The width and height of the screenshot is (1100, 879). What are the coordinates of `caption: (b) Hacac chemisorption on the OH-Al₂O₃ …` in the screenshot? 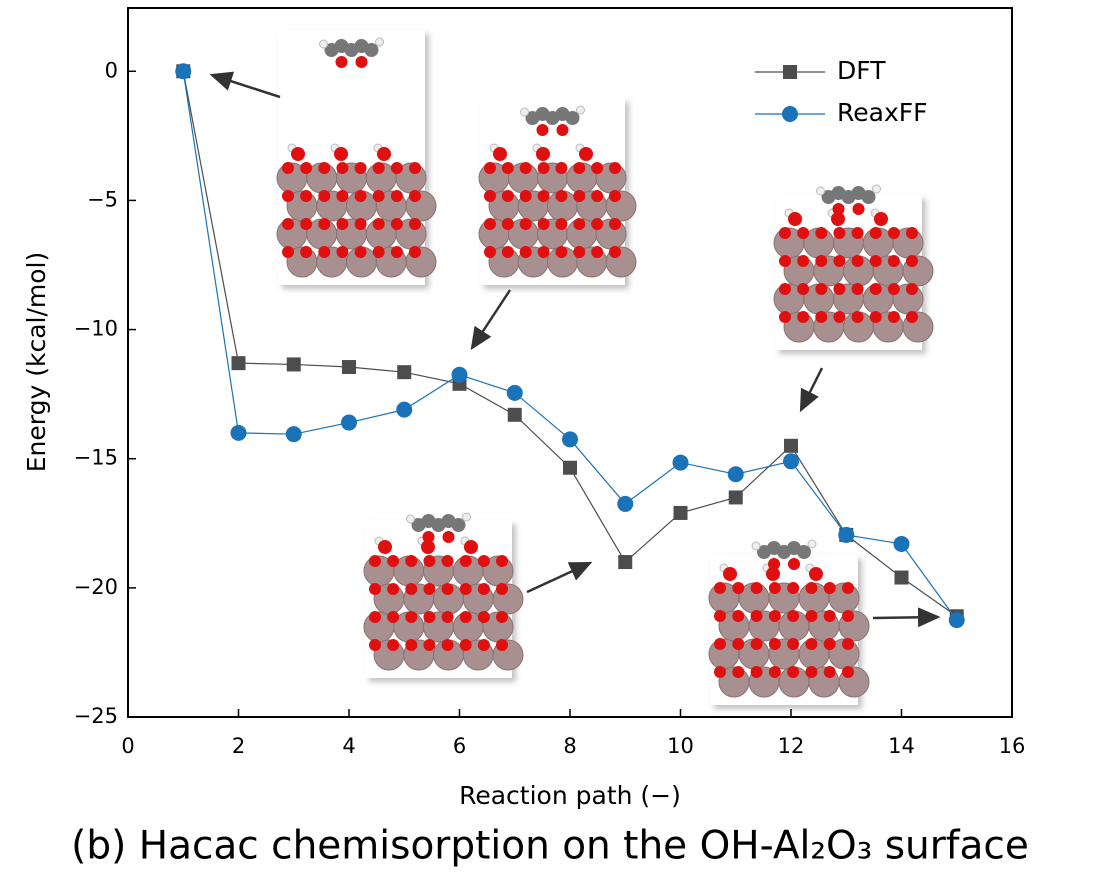 It's located at (550, 846).